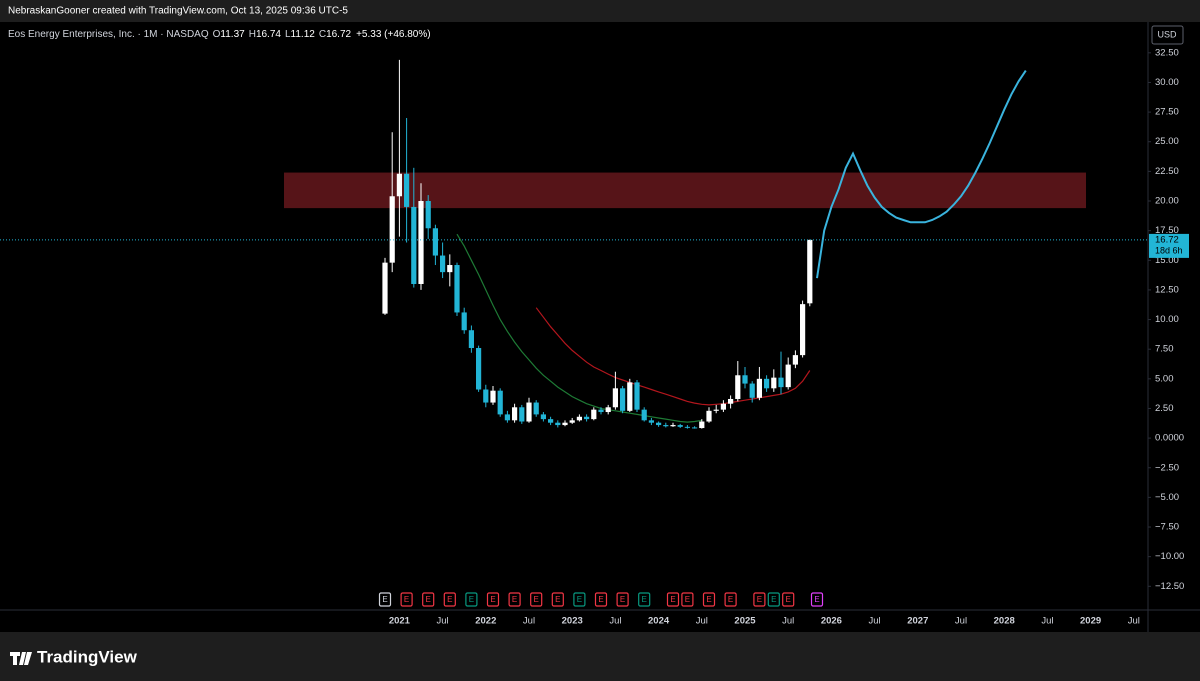  Describe the element at coordinates (917, 621) in the screenshot. I see `x-tick-label: 2027` at that location.